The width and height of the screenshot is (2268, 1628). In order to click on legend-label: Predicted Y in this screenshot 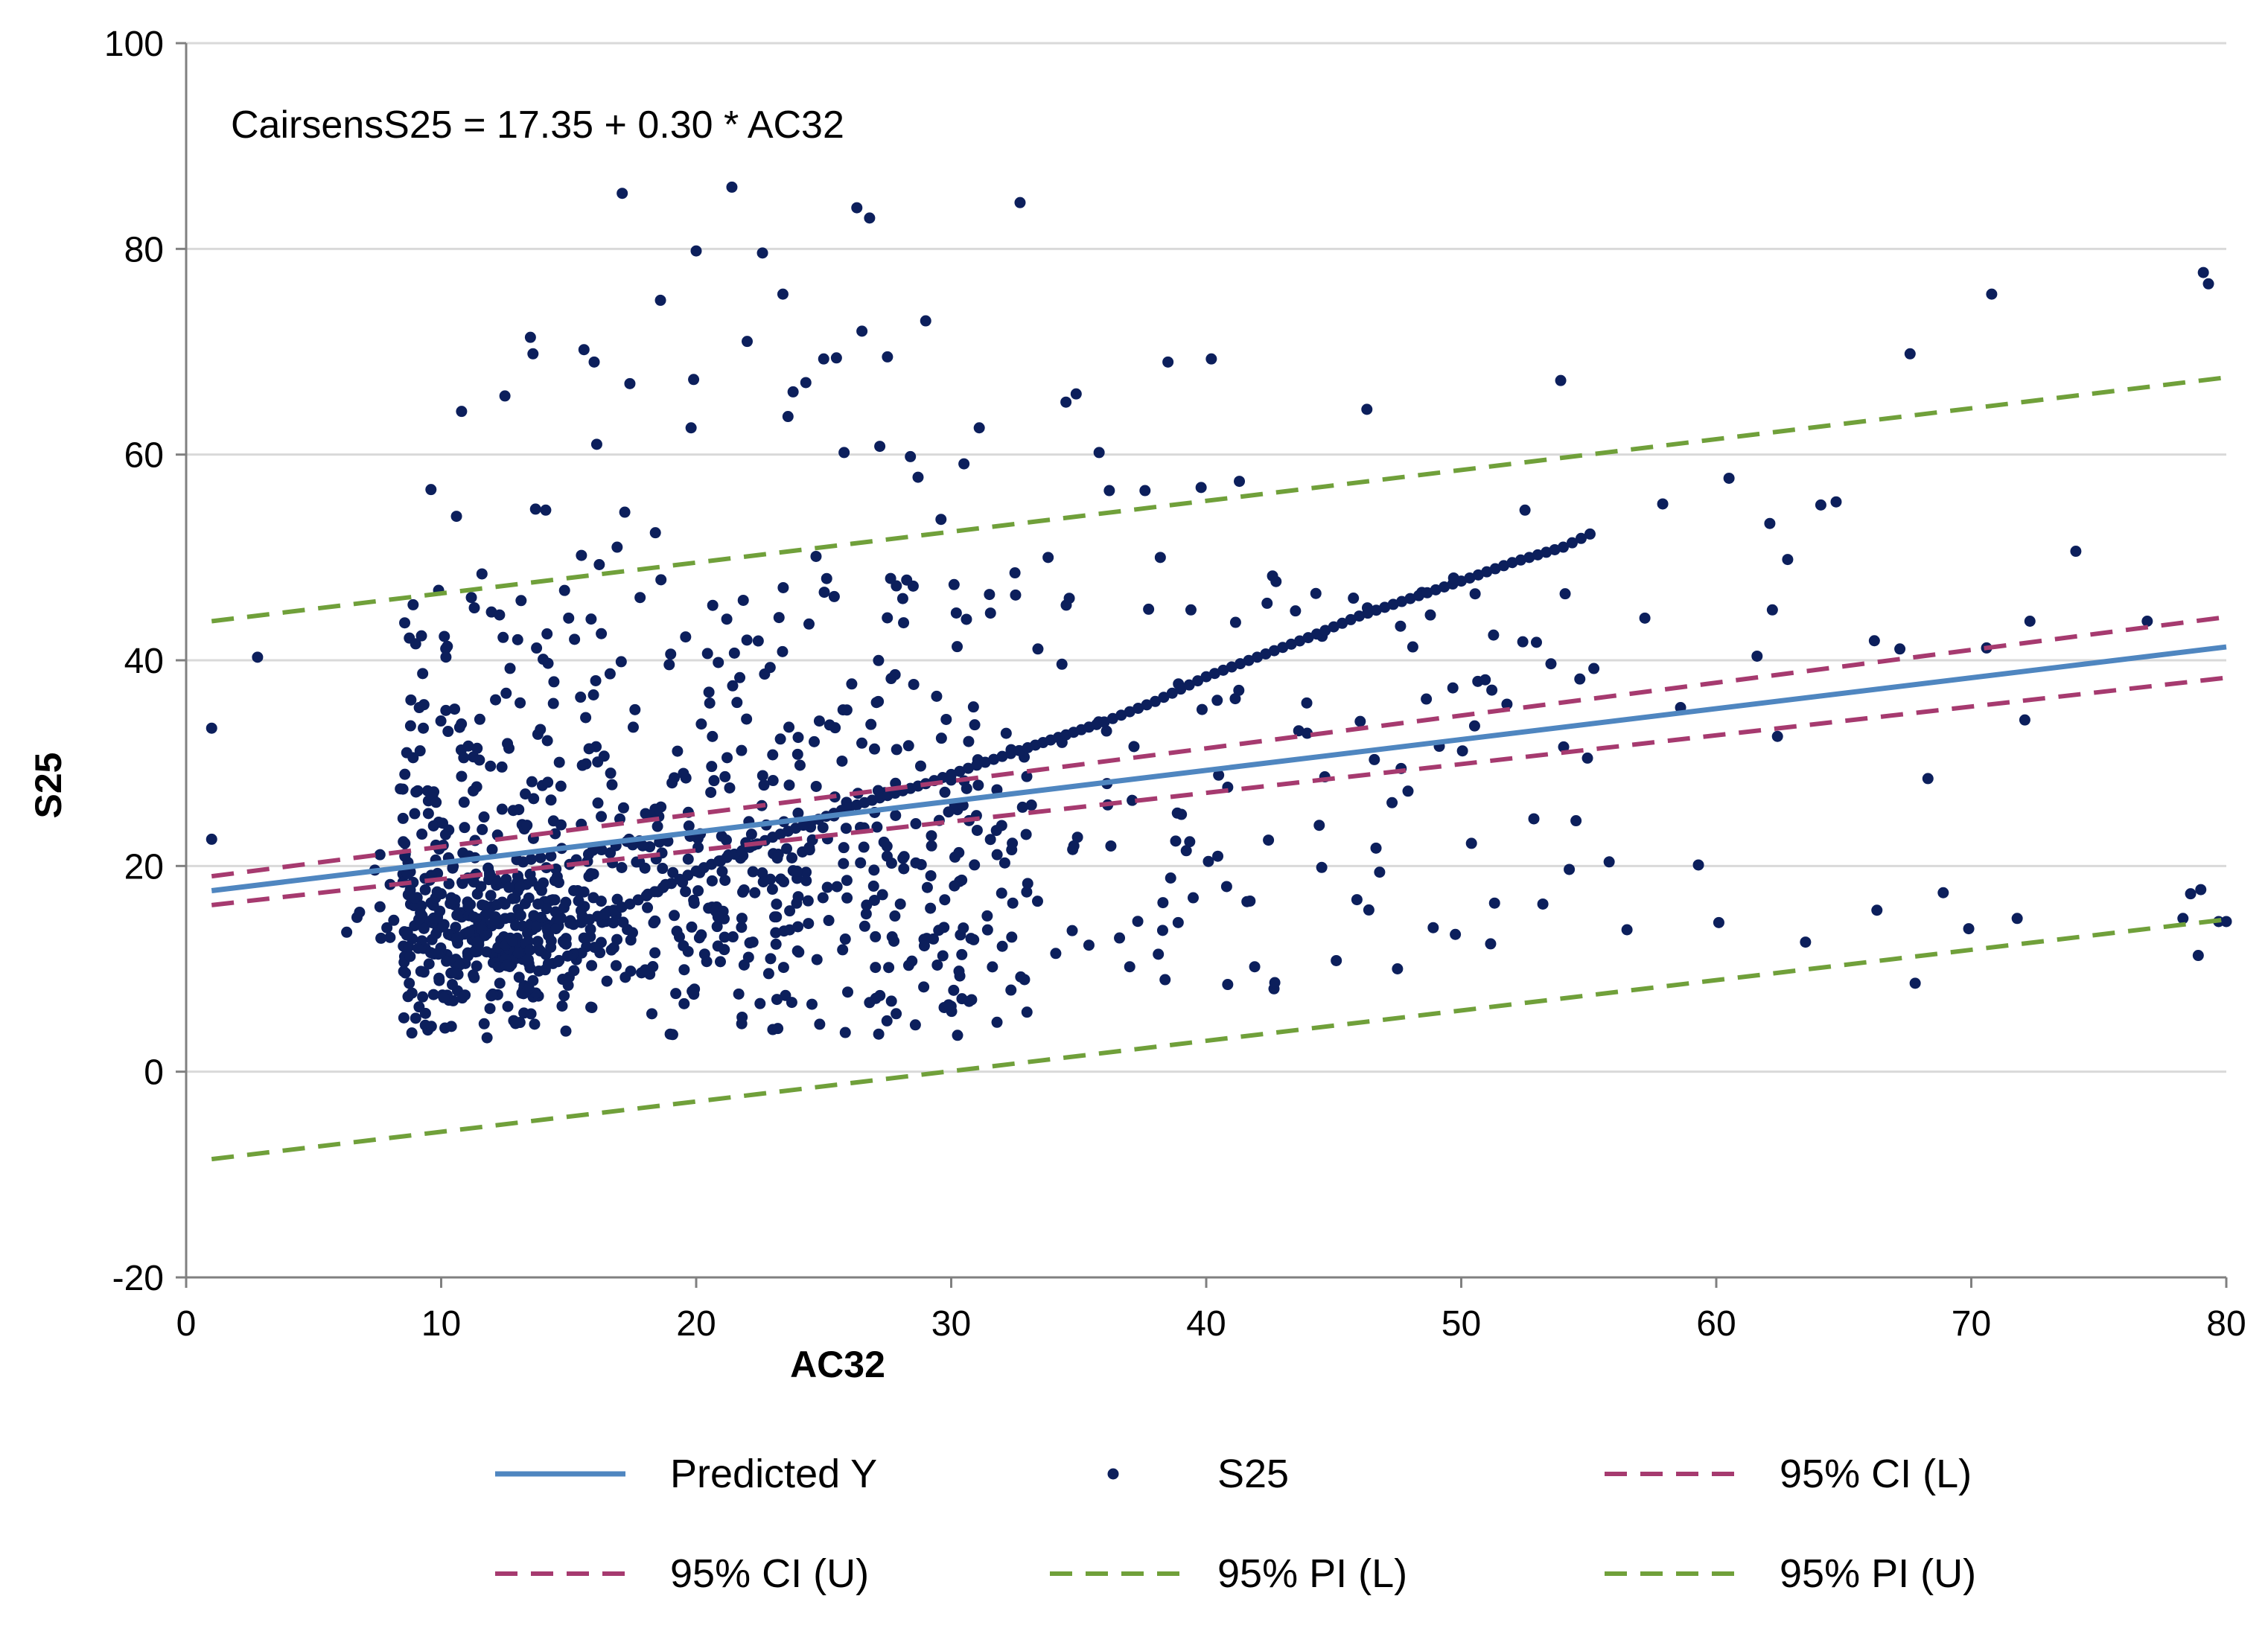, I will do `click(773, 1474)`.